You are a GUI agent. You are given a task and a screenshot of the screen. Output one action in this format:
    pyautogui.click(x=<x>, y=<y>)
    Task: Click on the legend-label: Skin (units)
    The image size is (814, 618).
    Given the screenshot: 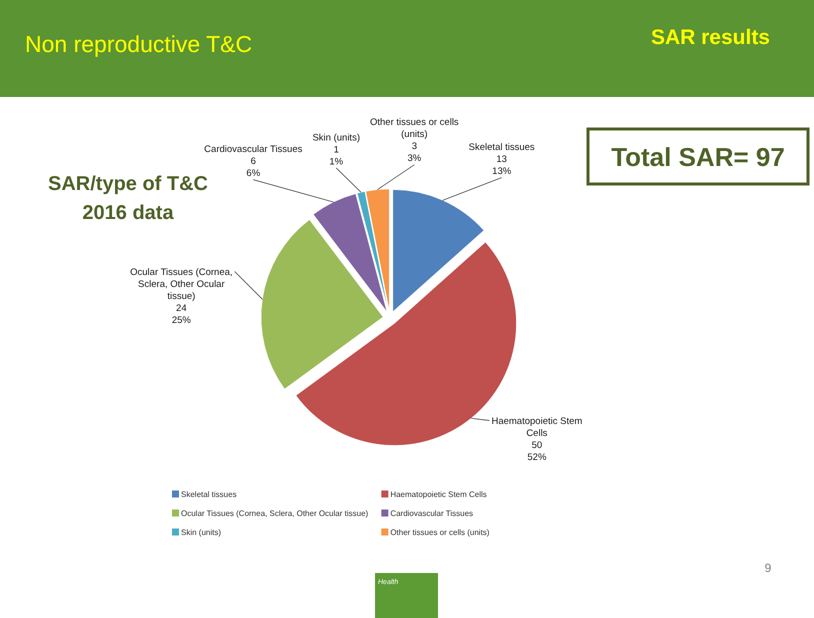 What is the action you would take?
    pyautogui.click(x=201, y=532)
    